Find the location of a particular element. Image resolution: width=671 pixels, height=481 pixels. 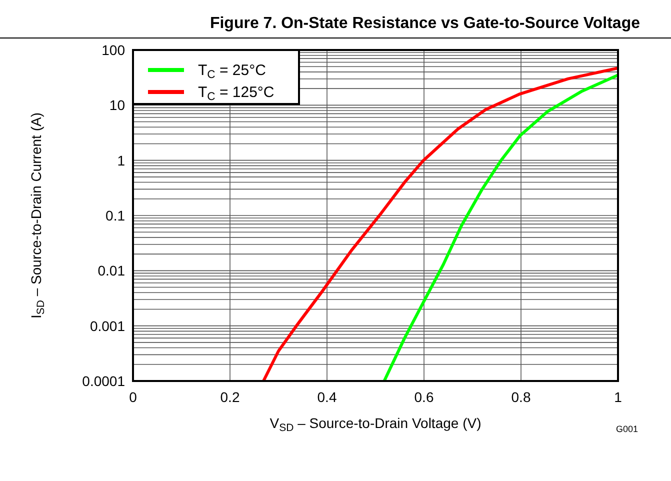

x-tick-label: 0.4 is located at coordinates (327, 397).